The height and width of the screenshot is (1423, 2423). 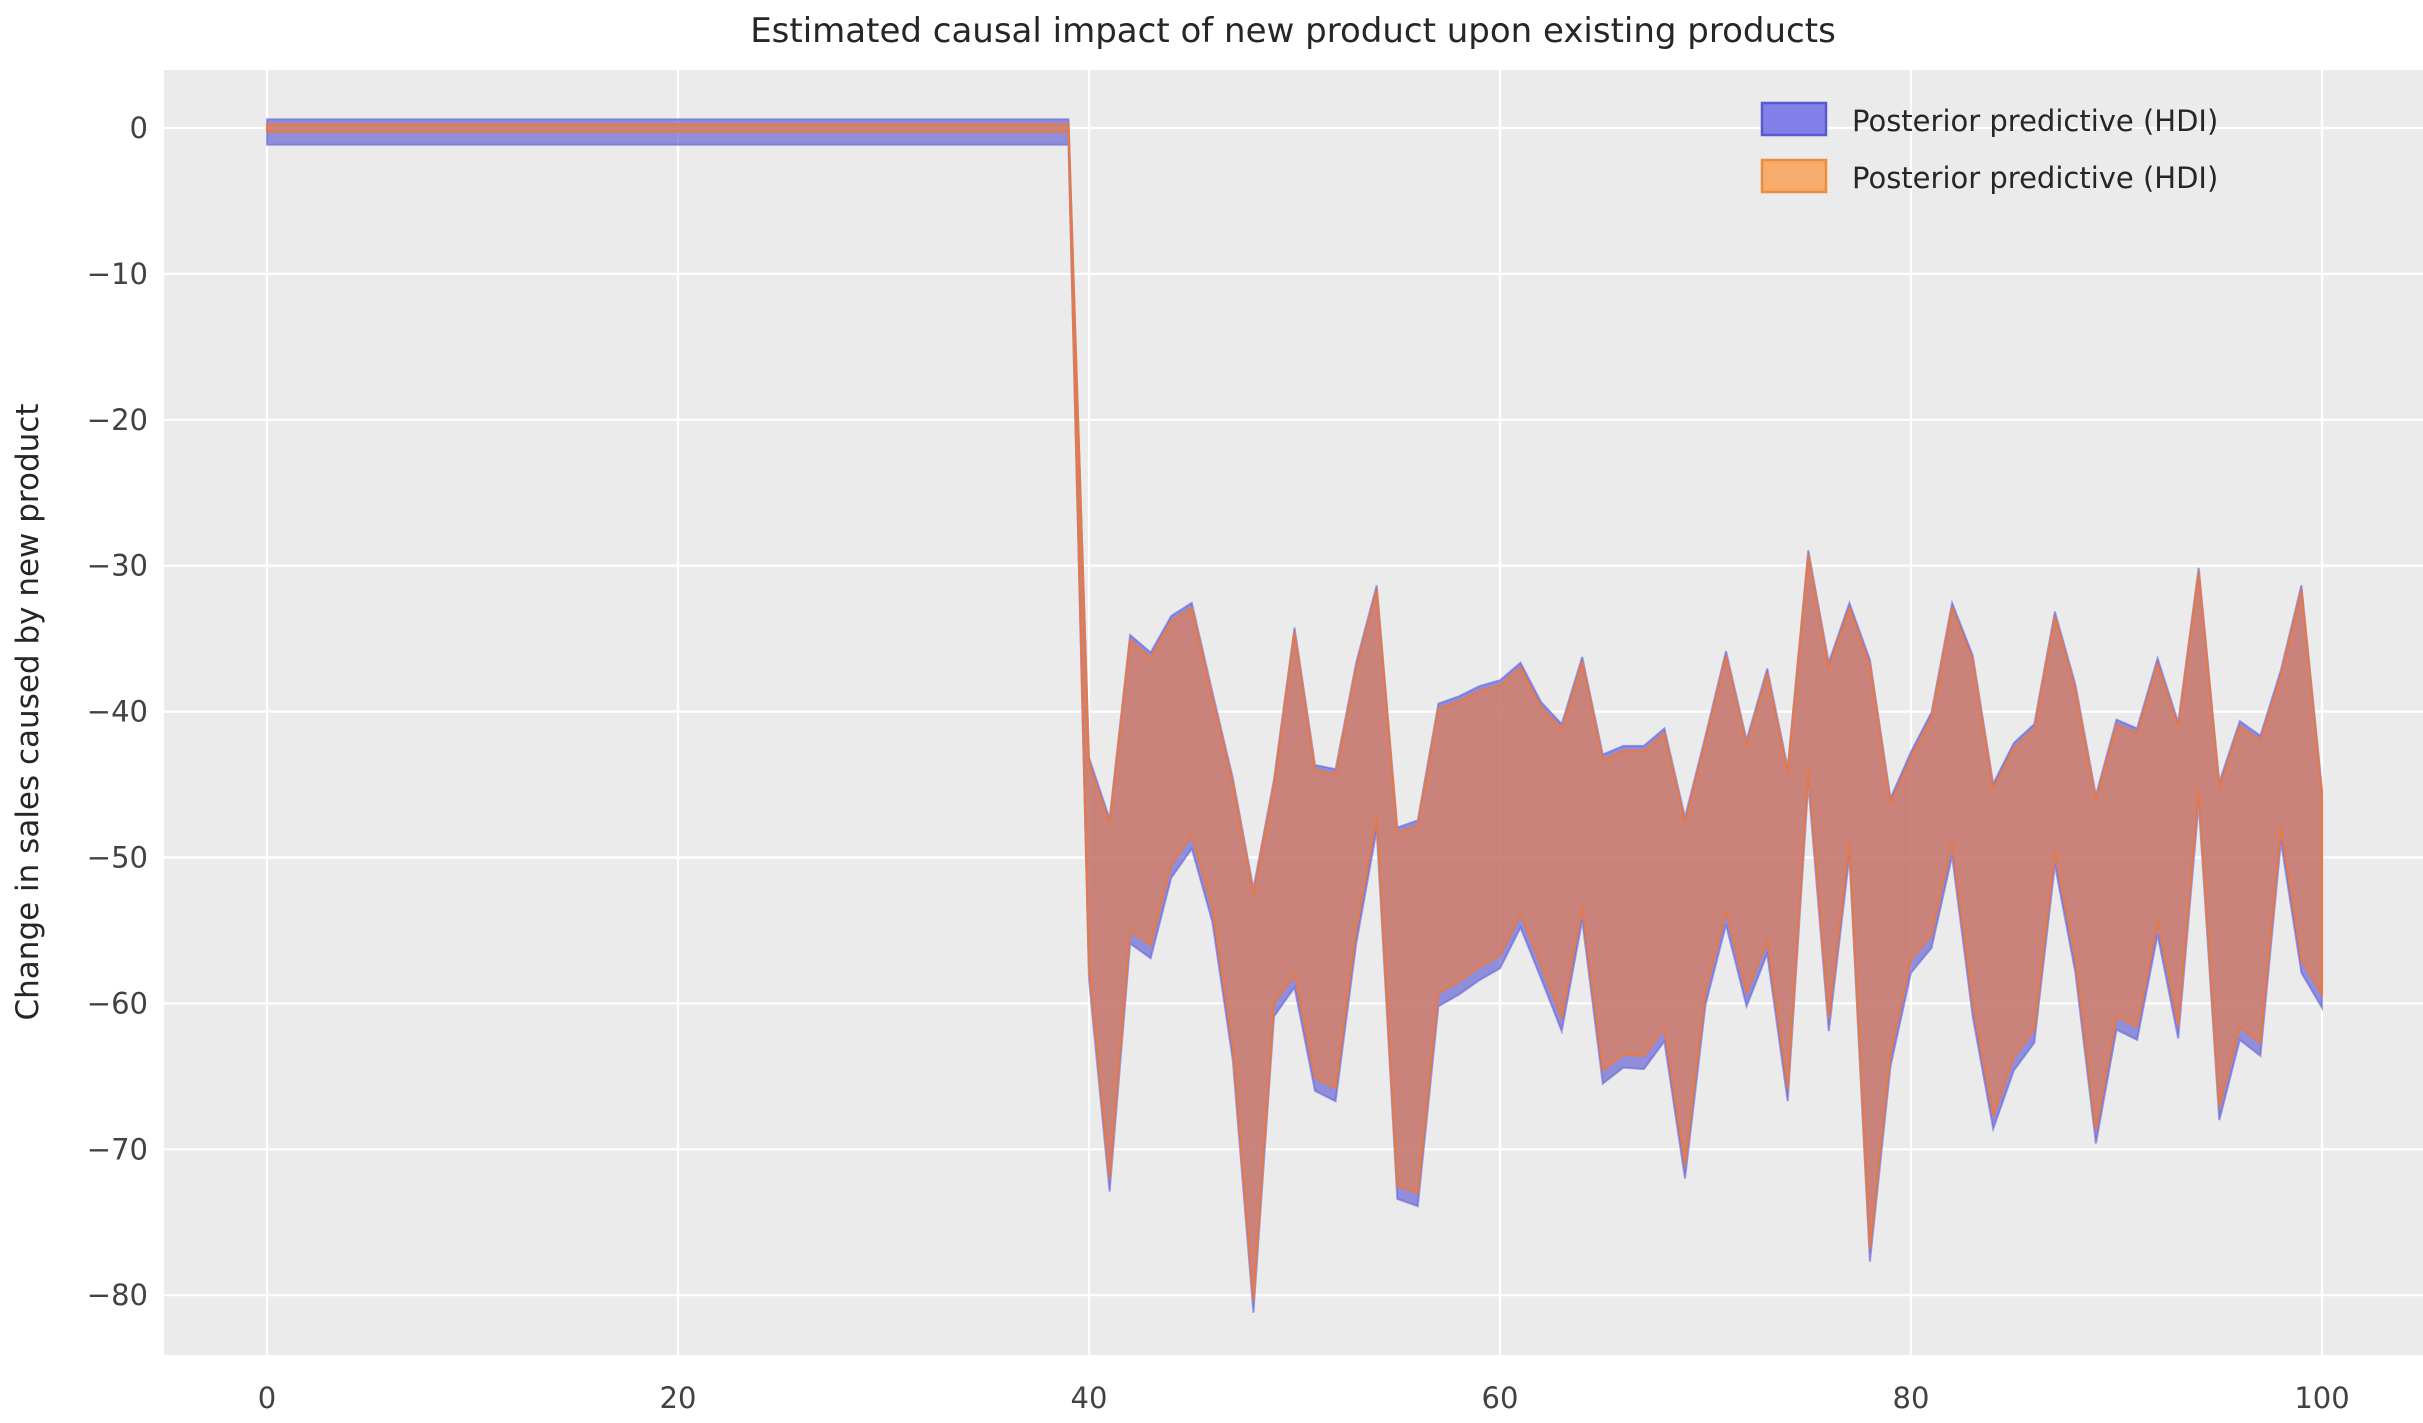 What do you see at coordinates (117, 1003) in the screenshot?
I see `y-tick-label--60: −60` at bounding box center [117, 1003].